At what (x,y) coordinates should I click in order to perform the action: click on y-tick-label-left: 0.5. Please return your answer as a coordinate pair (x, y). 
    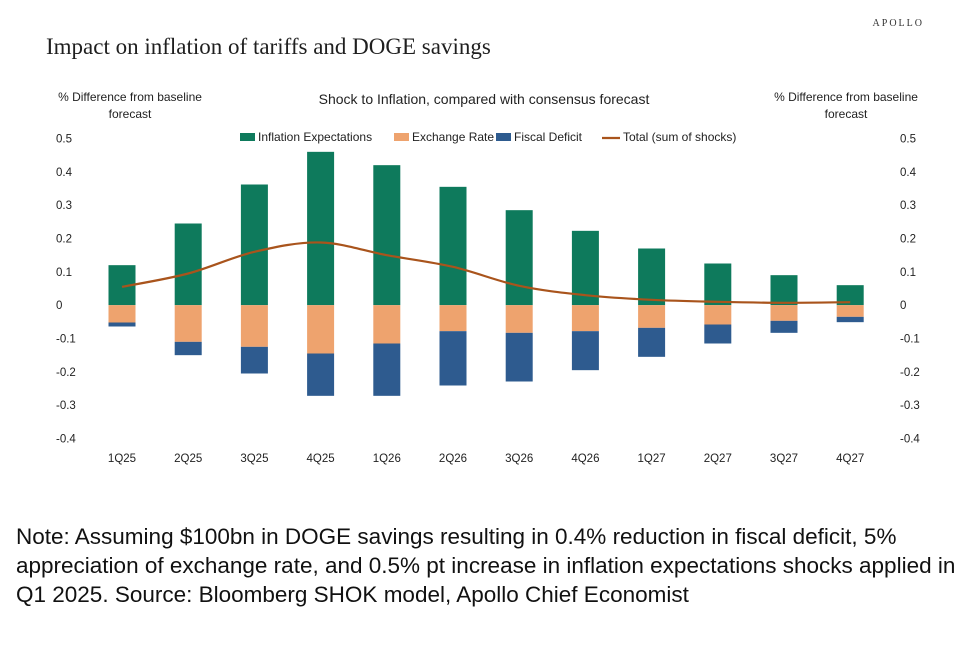
    Looking at the image, I should click on (64, 140).